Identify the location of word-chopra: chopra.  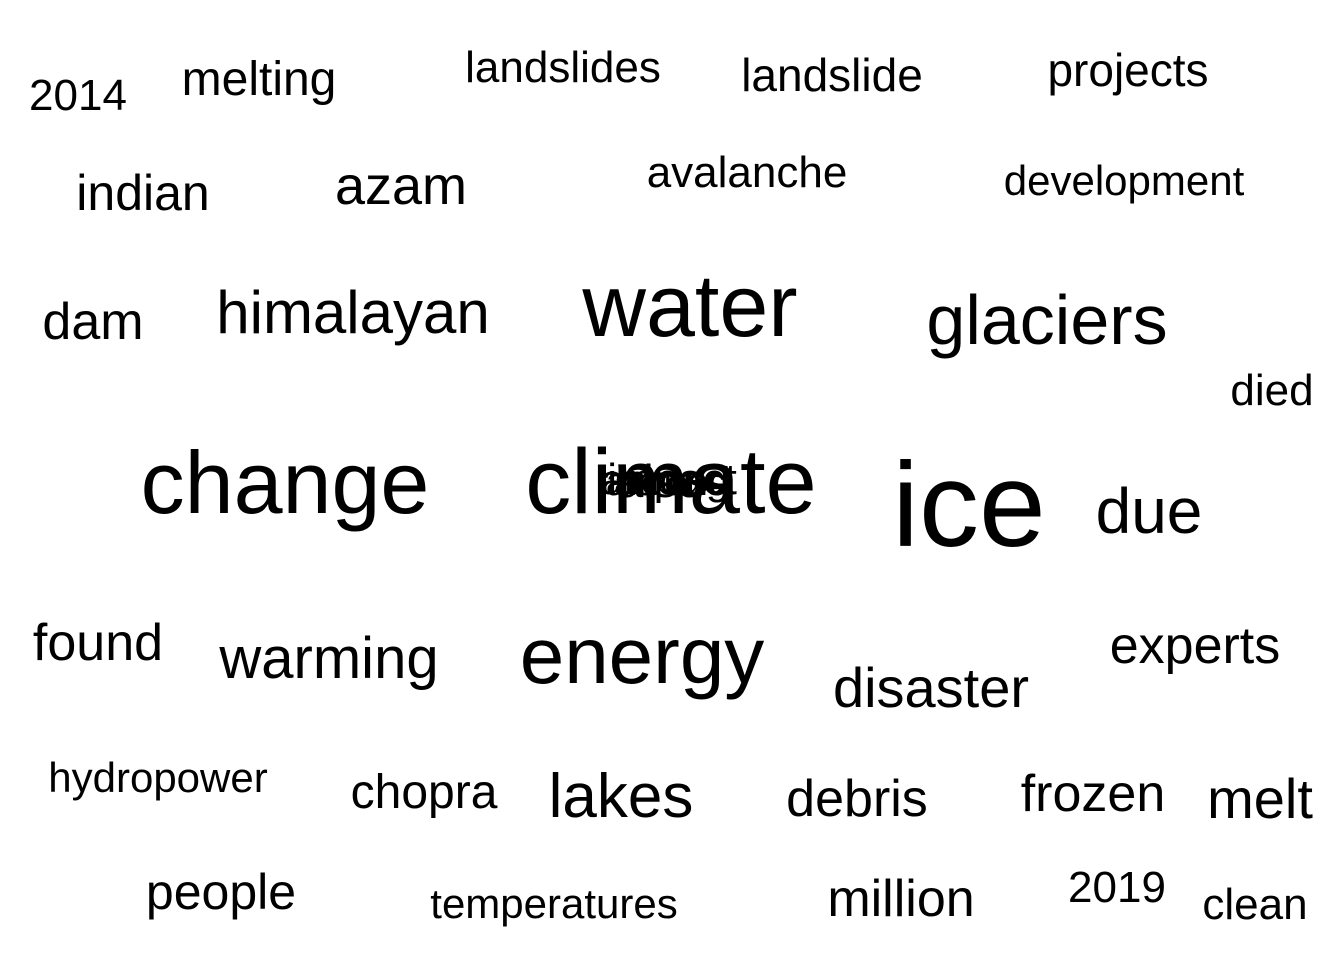
(424, 792).